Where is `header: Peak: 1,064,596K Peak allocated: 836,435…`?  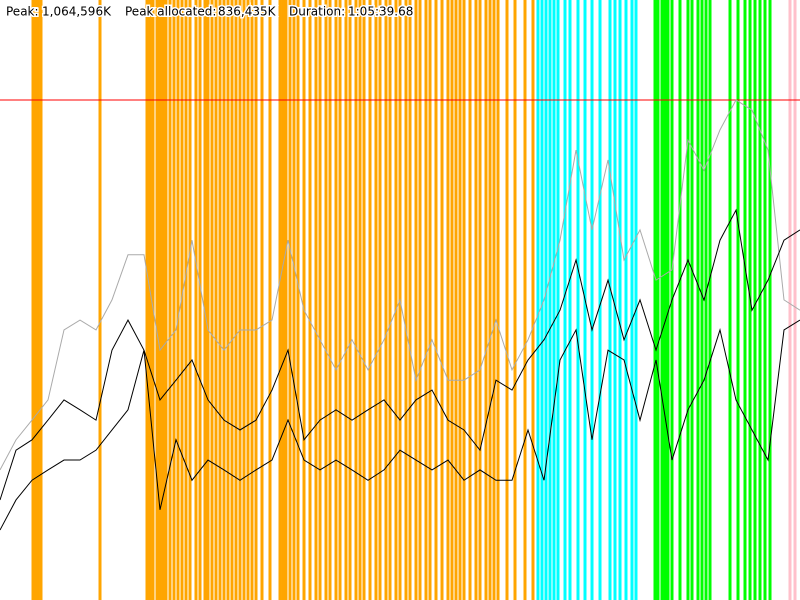 header: Peak: 1,064,596K Peak allocated: 836,435… is located at coordinates (210, 11).